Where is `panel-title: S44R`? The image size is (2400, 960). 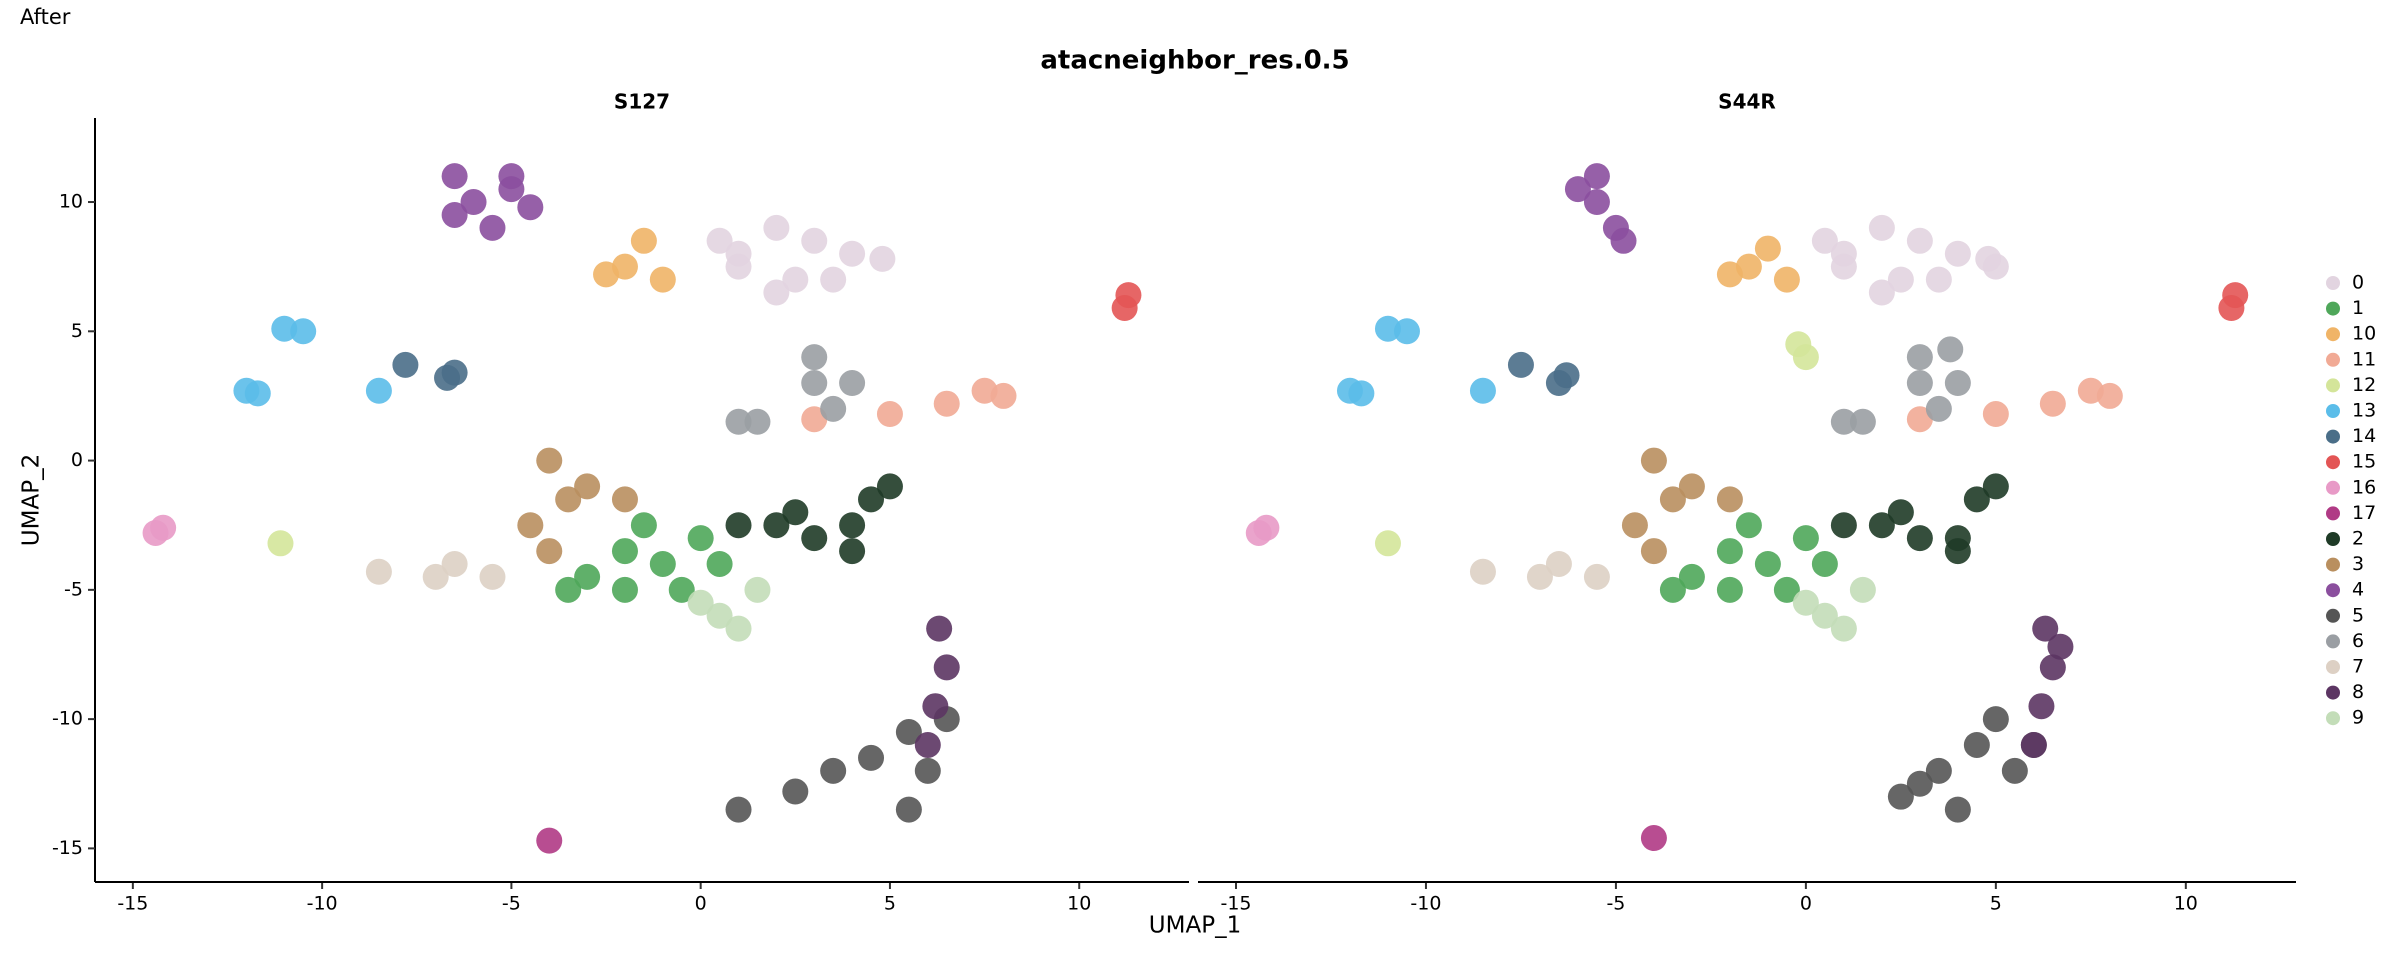 panel-title: S44R is located at coordinates (1747, 102).